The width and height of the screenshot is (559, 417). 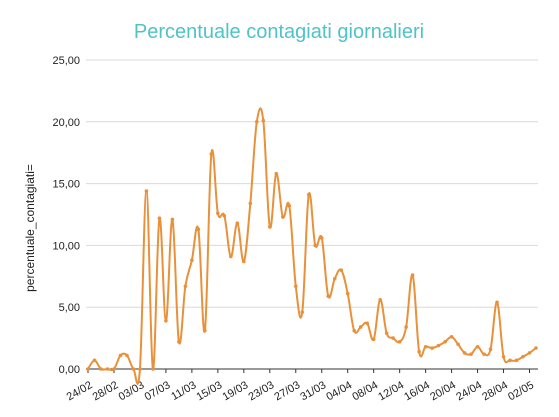 I want to click on x-tick-label: 23/03, so click(x=261, y=391).